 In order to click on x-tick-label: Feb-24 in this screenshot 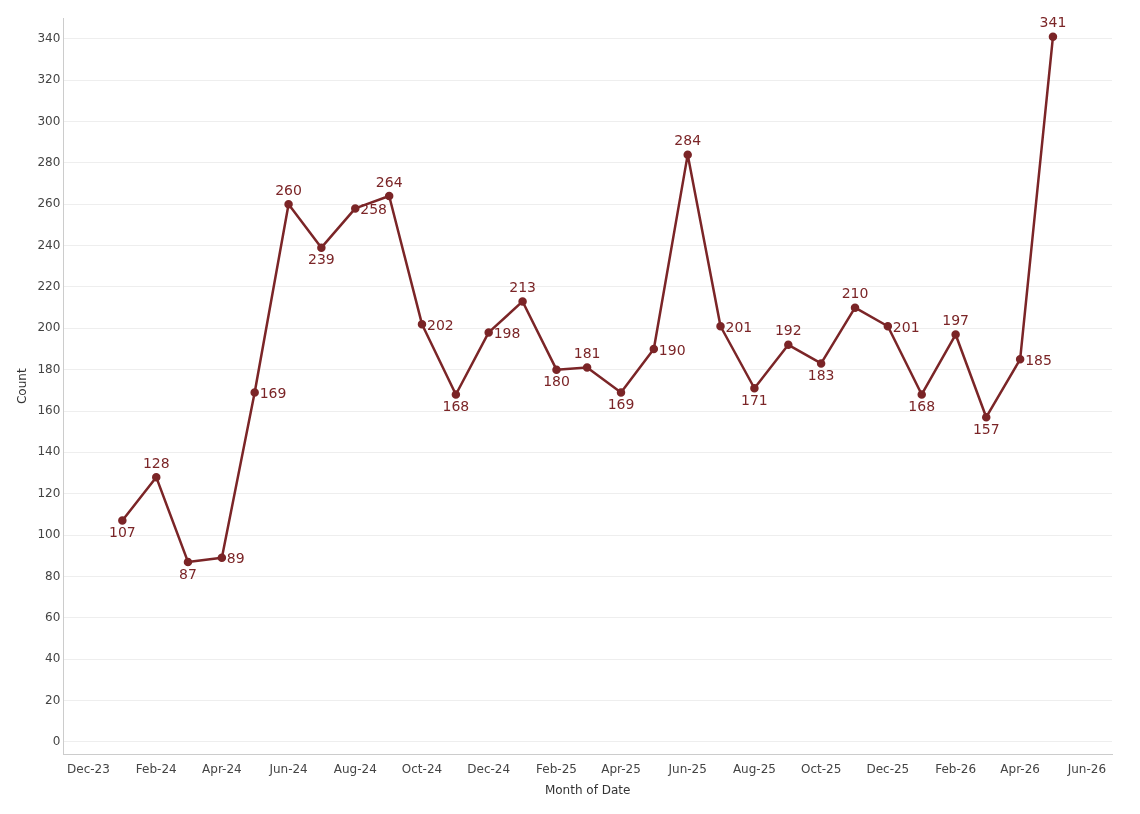, I will do `click(156, 768)`.